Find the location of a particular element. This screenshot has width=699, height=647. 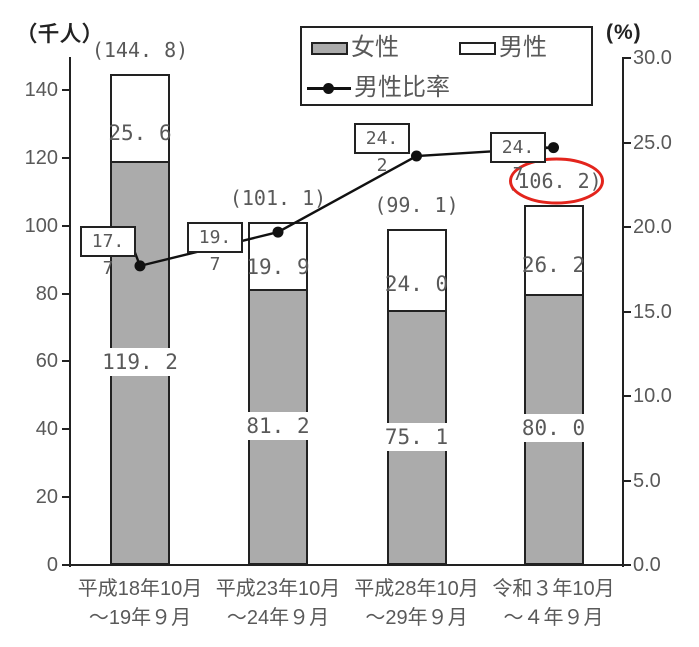

male-value-label: 26. 2 is located at coordinates (553, 264).